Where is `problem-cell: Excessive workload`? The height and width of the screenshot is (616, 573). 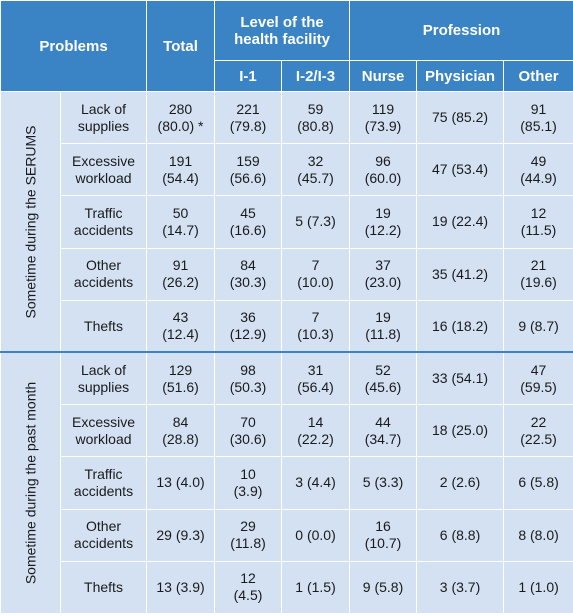 problem-cell: Excessive workload is located at coordinates (103, 170).